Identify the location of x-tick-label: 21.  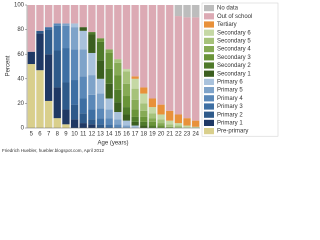
(169, 135).